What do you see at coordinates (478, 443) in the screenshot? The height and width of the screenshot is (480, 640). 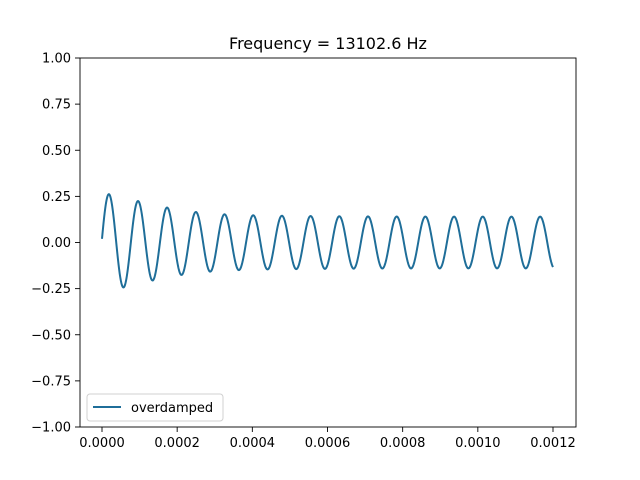 I see `x-tick-label: 0.0010` at bounding box center [478, 443].